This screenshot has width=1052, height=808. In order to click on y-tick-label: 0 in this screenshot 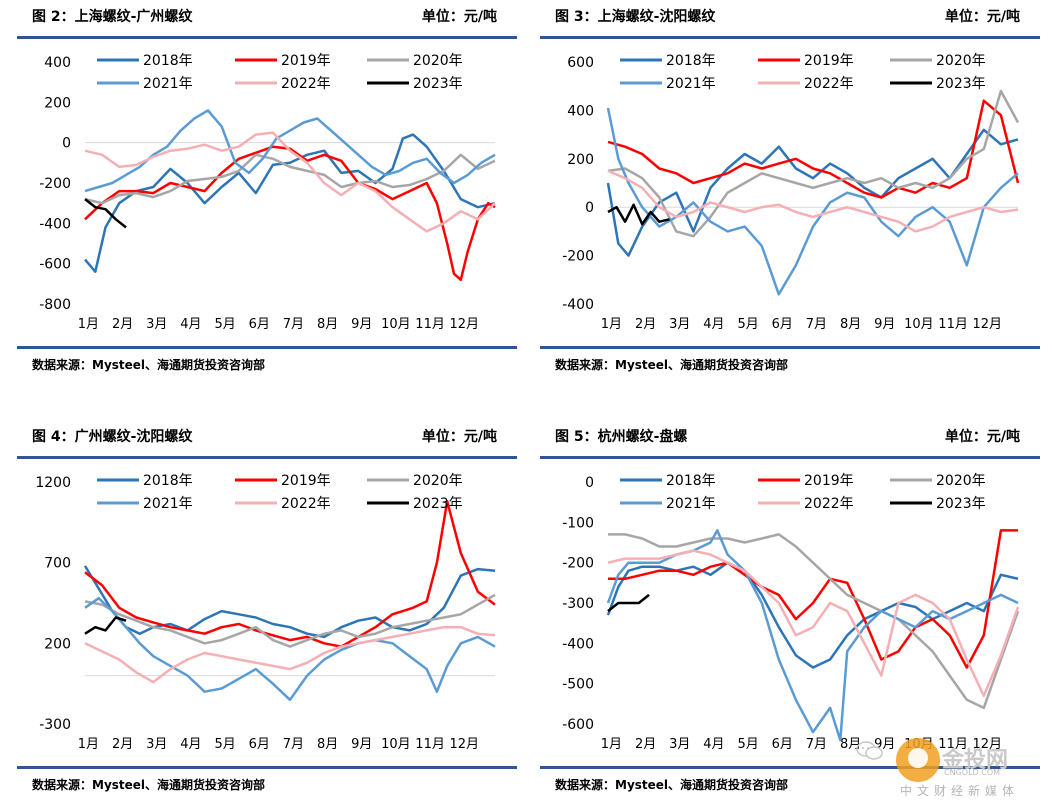, I will do `click(589, 208)`.